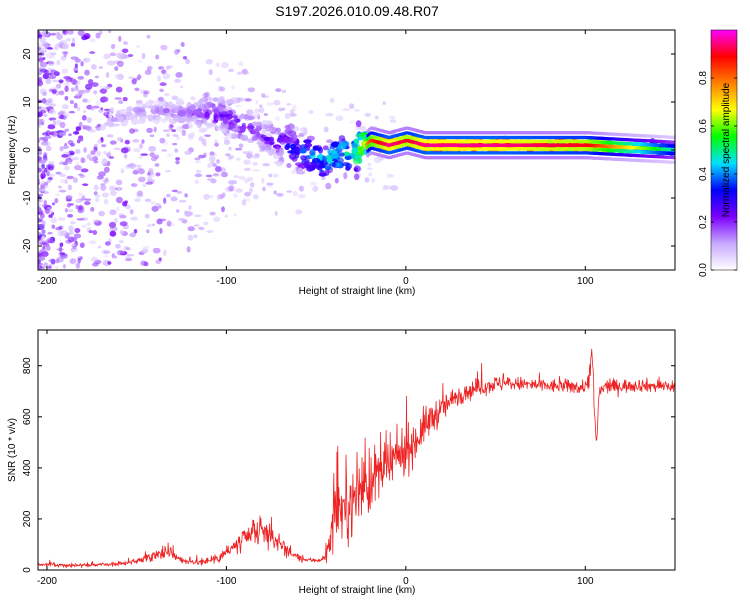 This screenshot has height=600, width=750. I want to click on spectrogram-x-tick-label: -100, so click(226, 281).